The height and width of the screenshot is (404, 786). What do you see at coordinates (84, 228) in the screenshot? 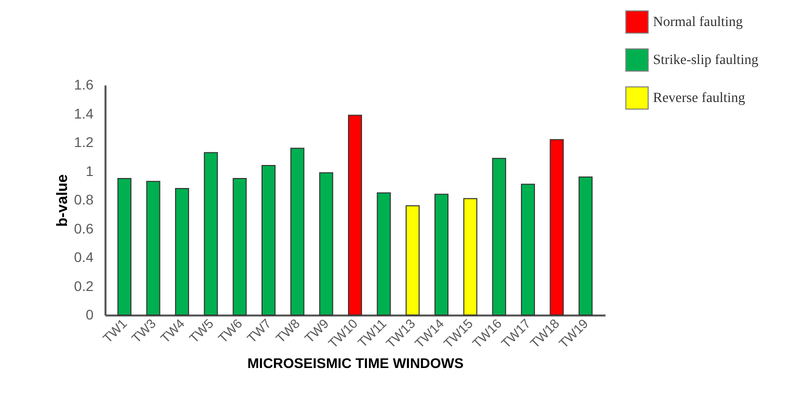
I see `y-tick-label: 0.6` at bounding box center [84, 228].